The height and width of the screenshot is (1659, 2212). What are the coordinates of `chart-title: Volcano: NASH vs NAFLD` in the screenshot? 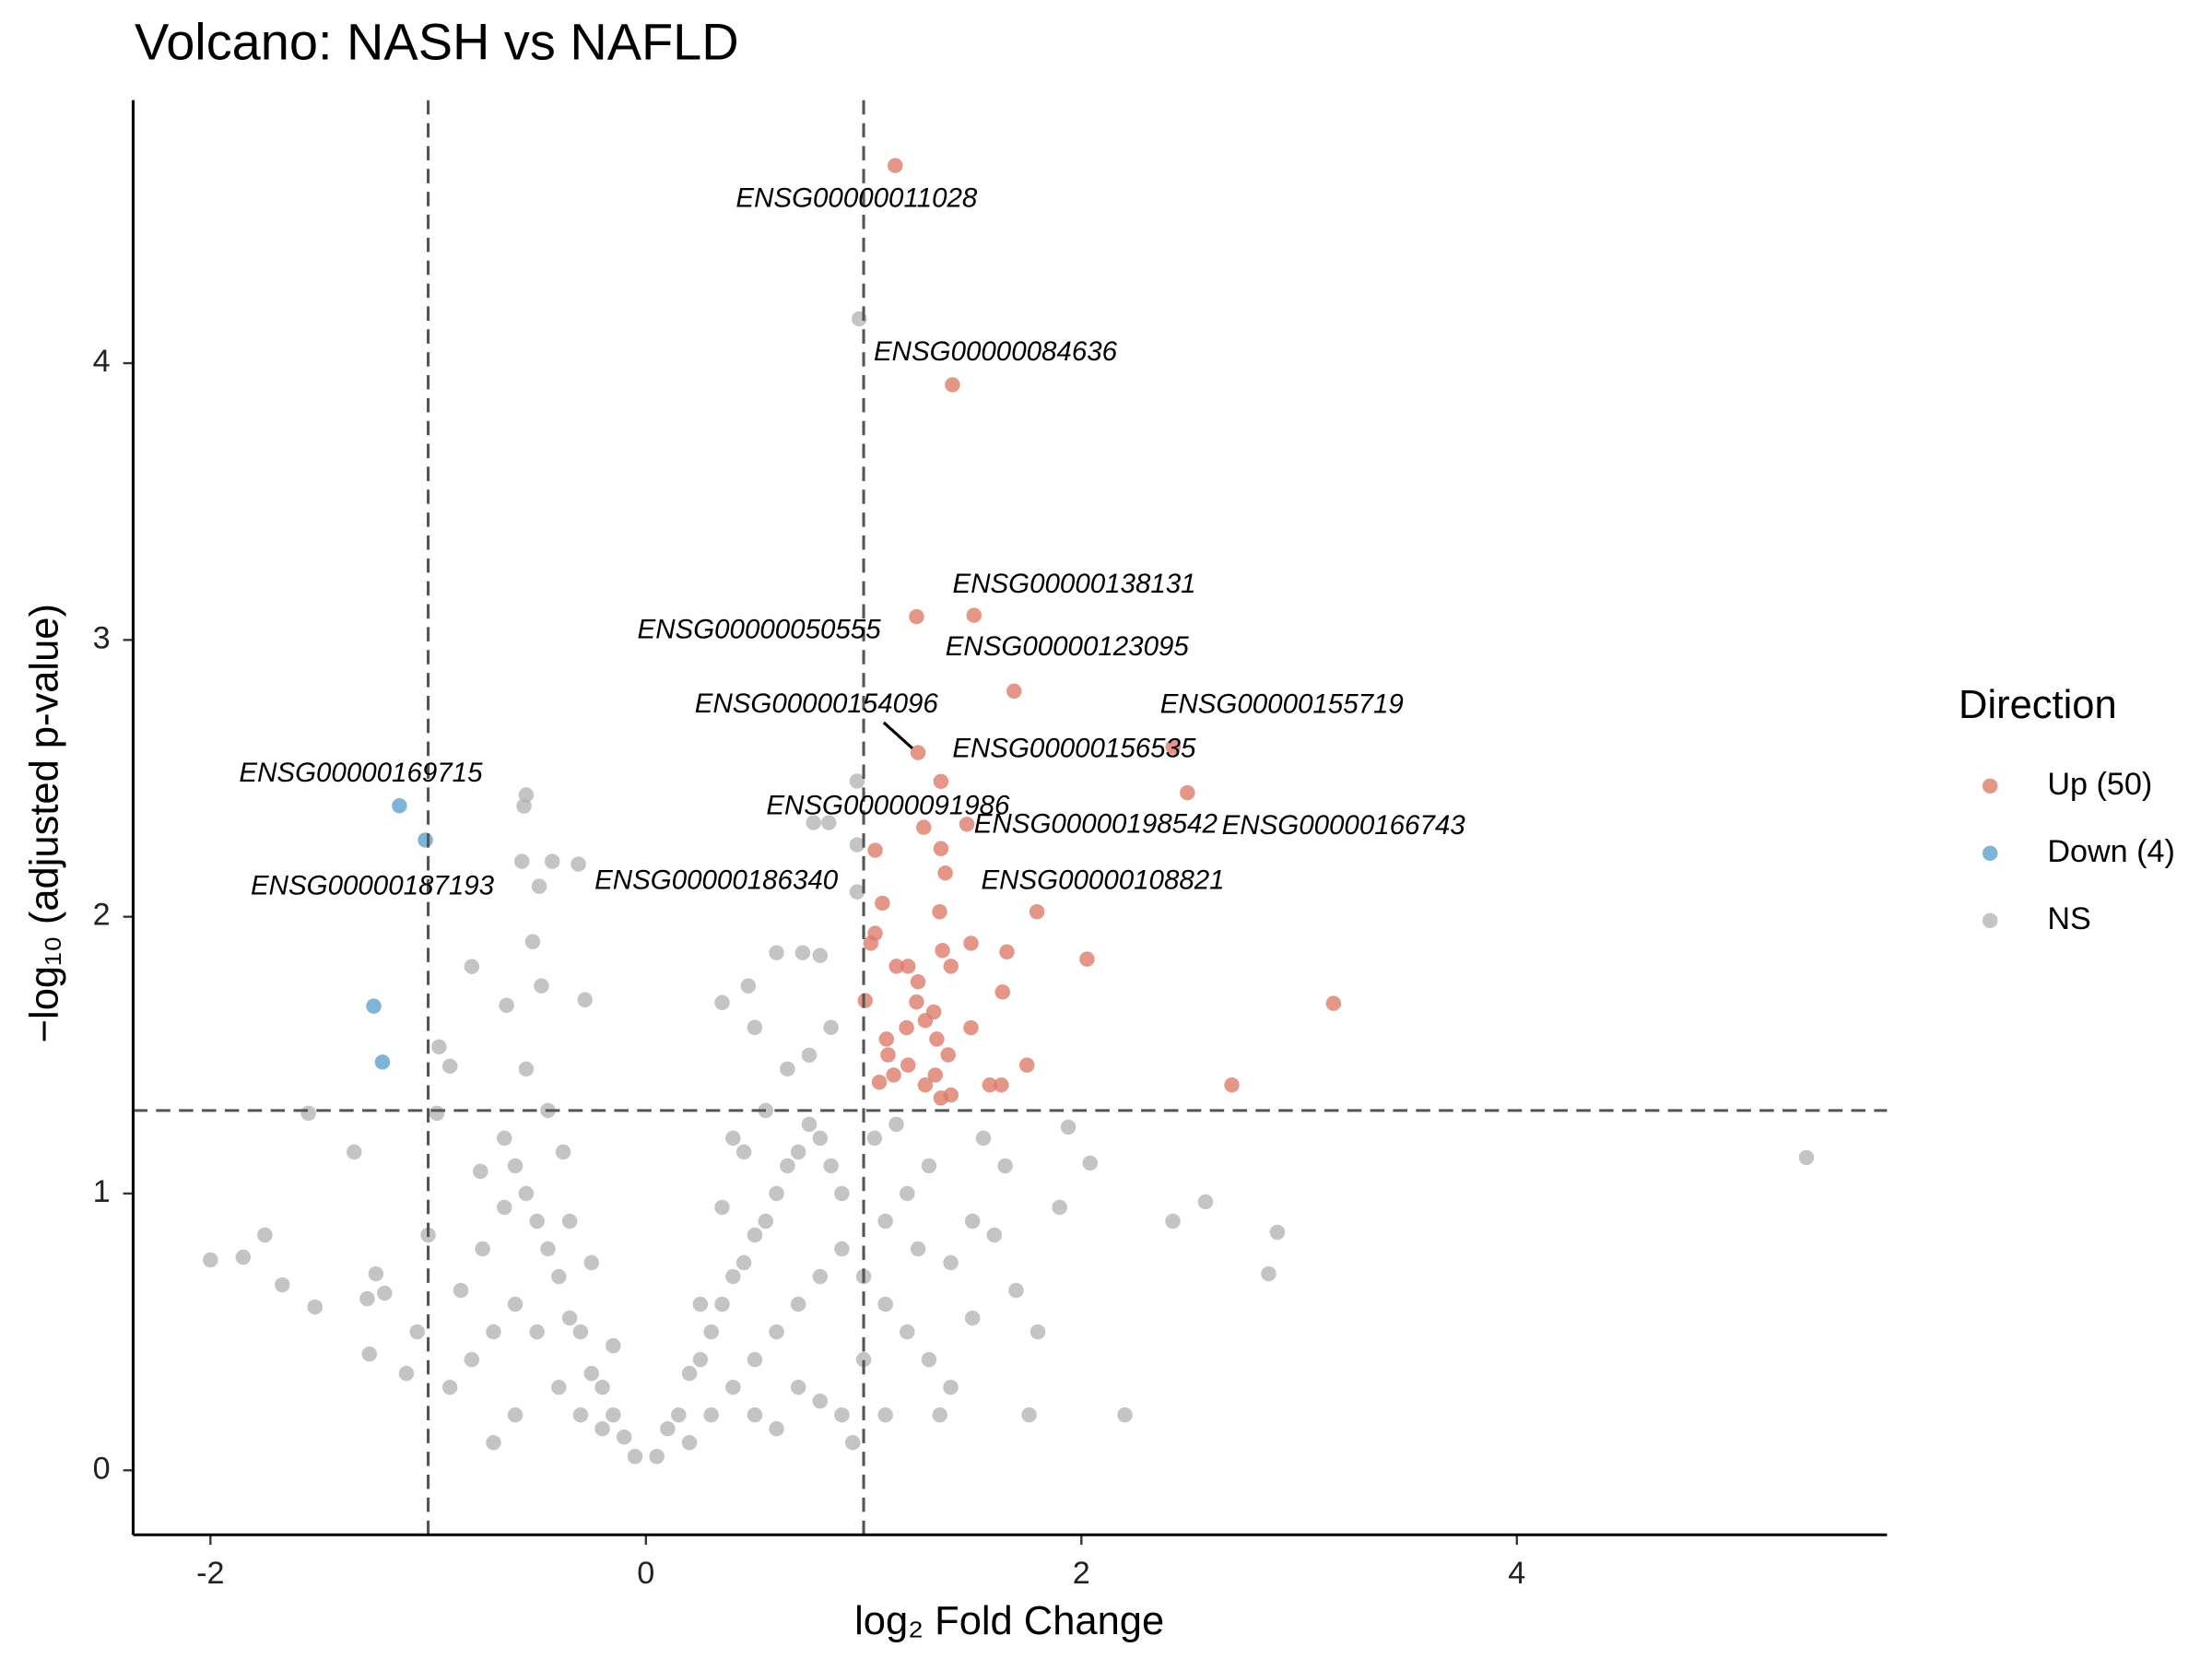 It's located at (437, 41).